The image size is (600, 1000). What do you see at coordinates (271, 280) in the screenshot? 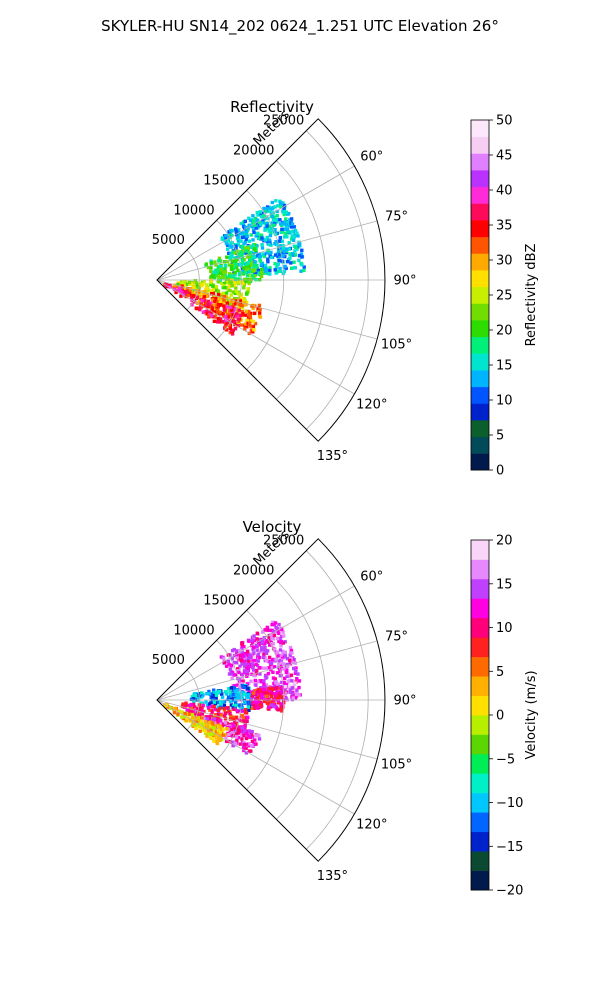
I see `sector-outline` at bounding box center [271, 280].